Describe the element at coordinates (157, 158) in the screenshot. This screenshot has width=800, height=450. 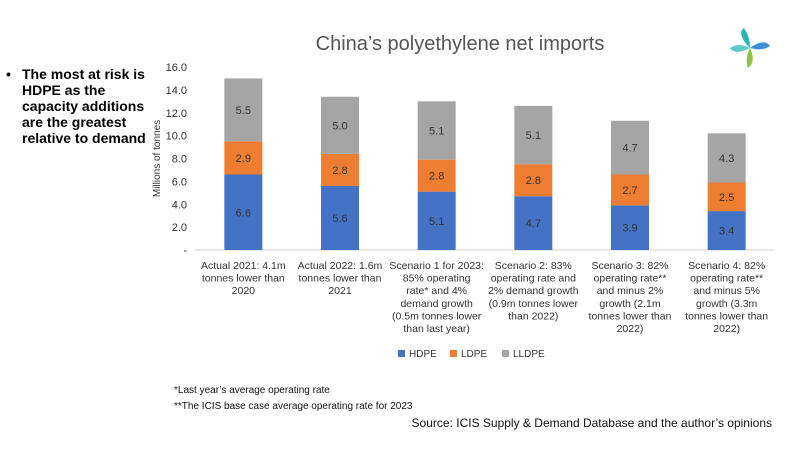
I see `y-axis-label: Millions of tonnes` at that location.